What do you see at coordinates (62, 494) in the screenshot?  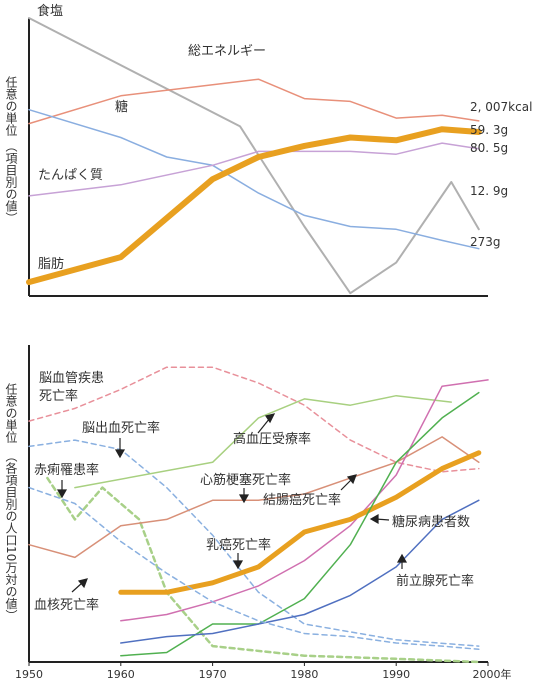 I see `arrowhead-sekiri` at bounding box center [62, 494].